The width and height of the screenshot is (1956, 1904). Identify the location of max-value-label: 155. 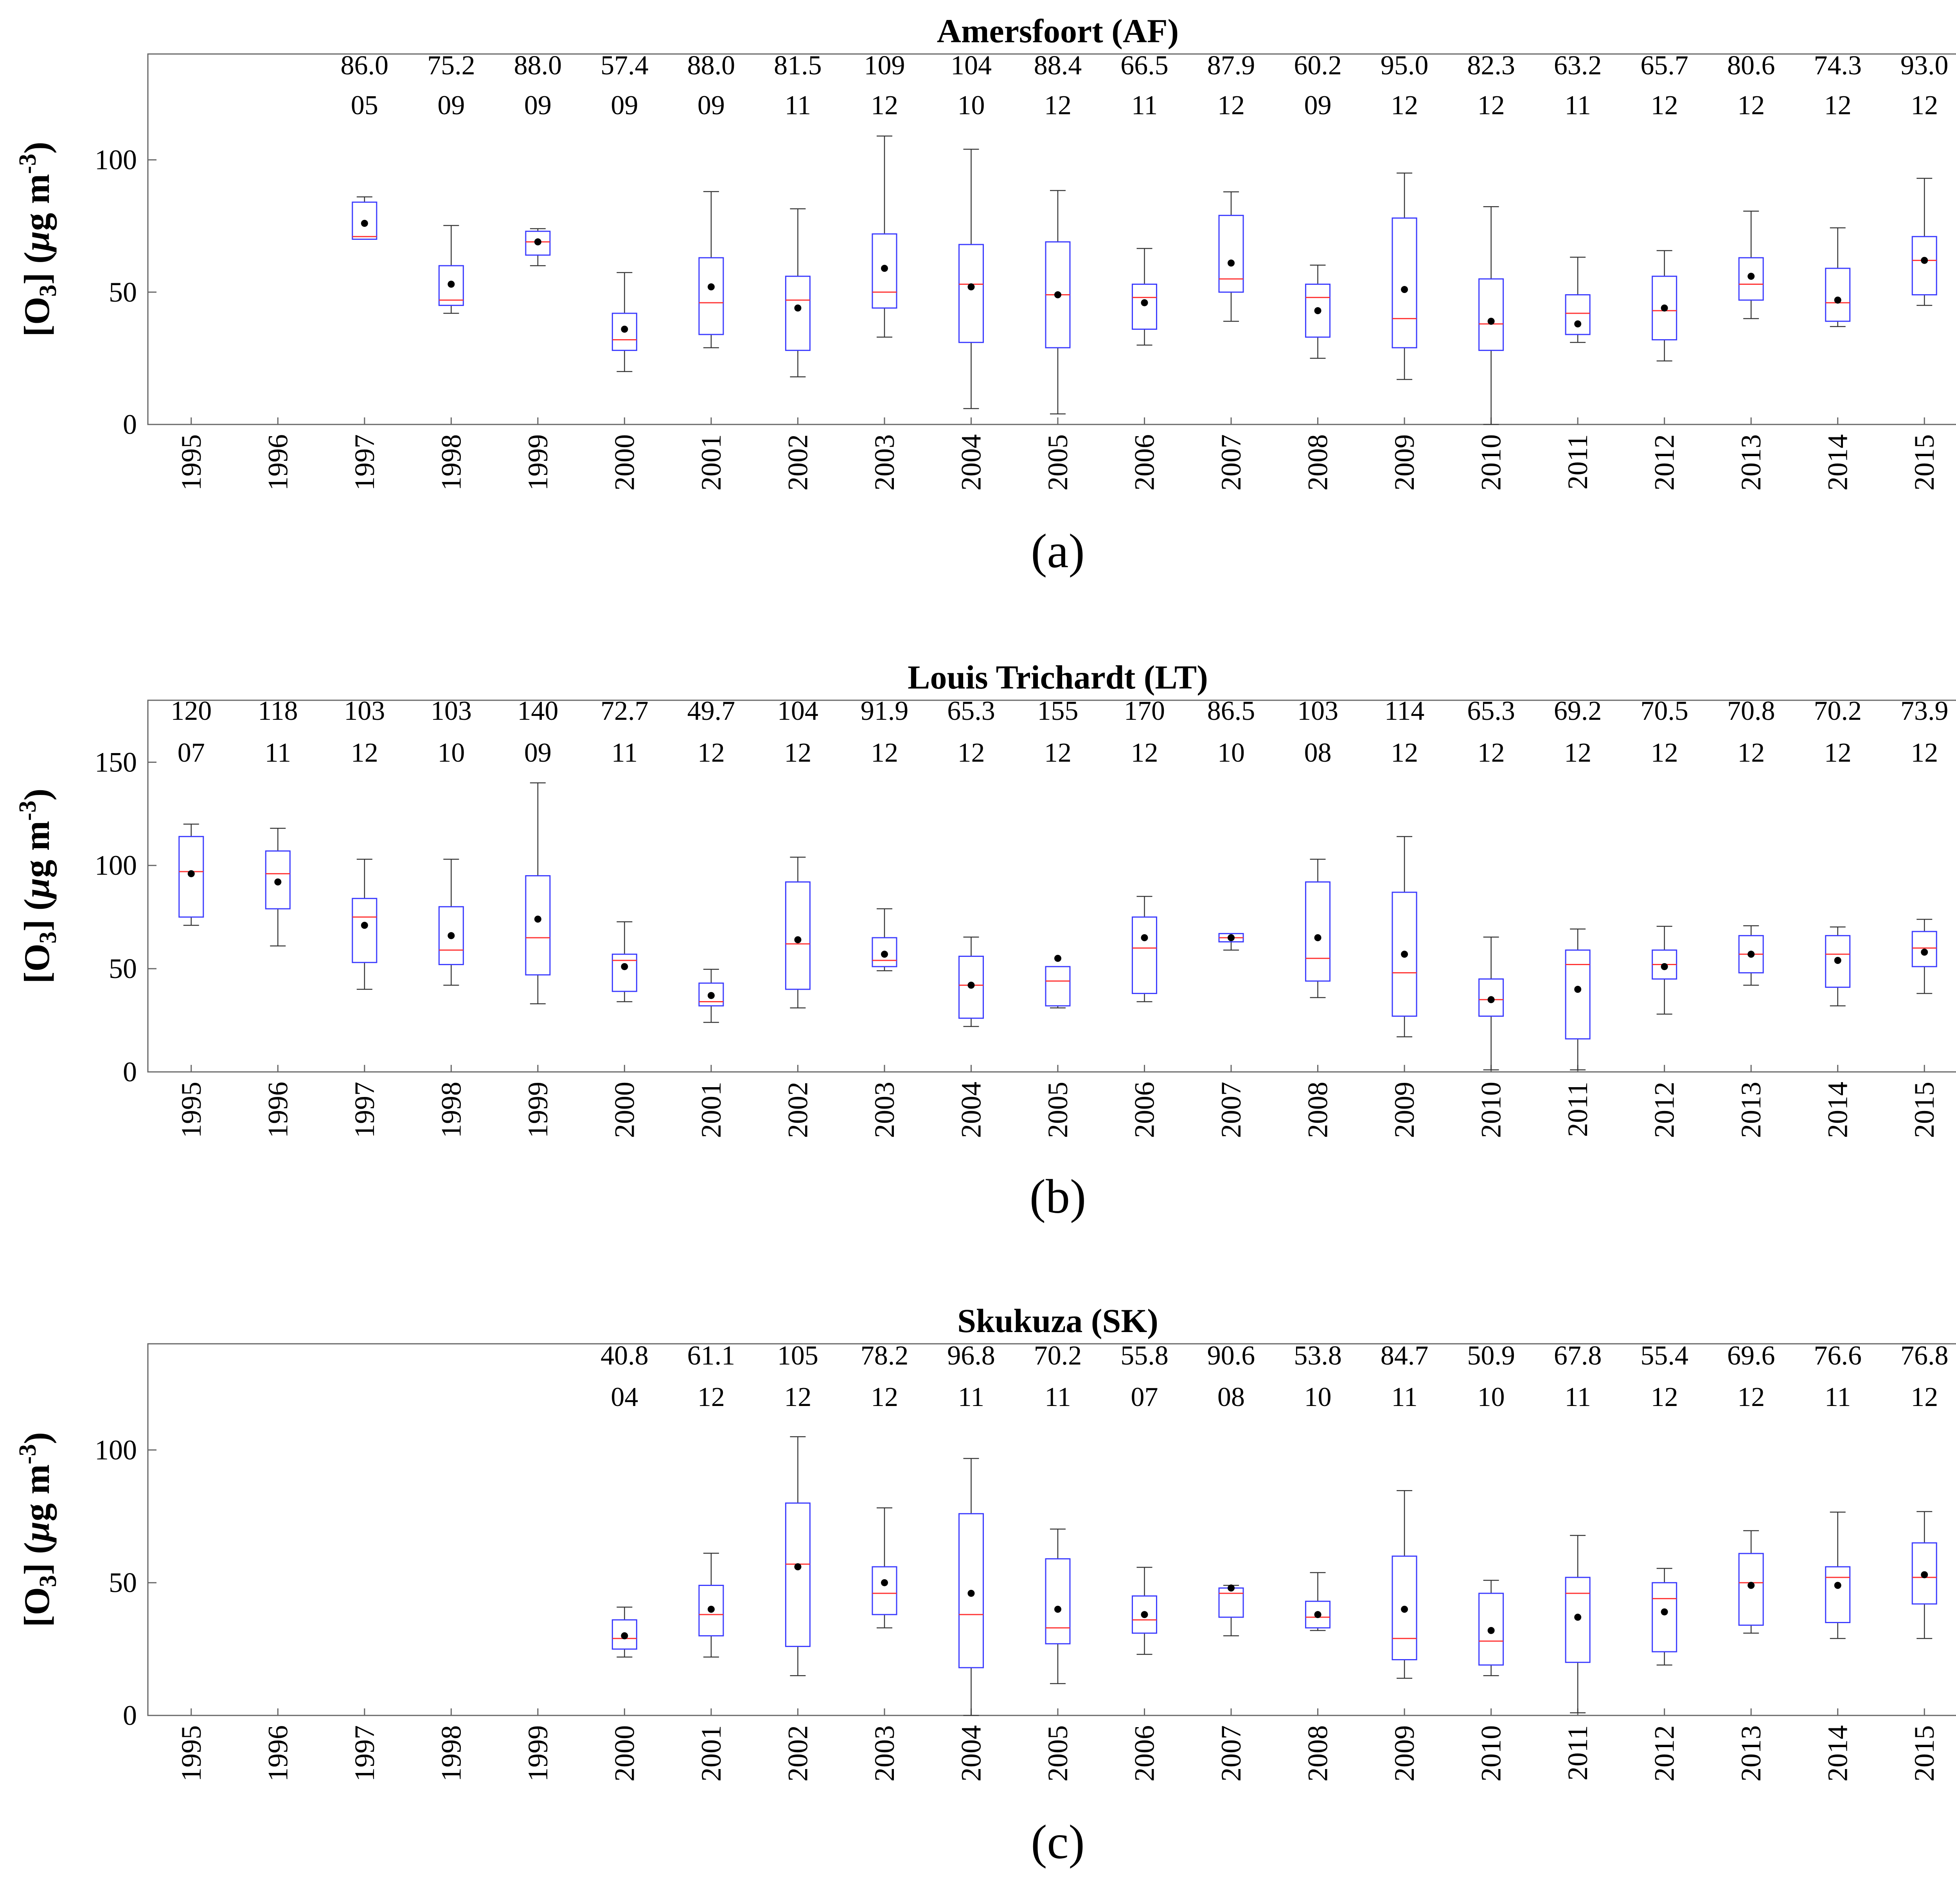
(1058, 711).